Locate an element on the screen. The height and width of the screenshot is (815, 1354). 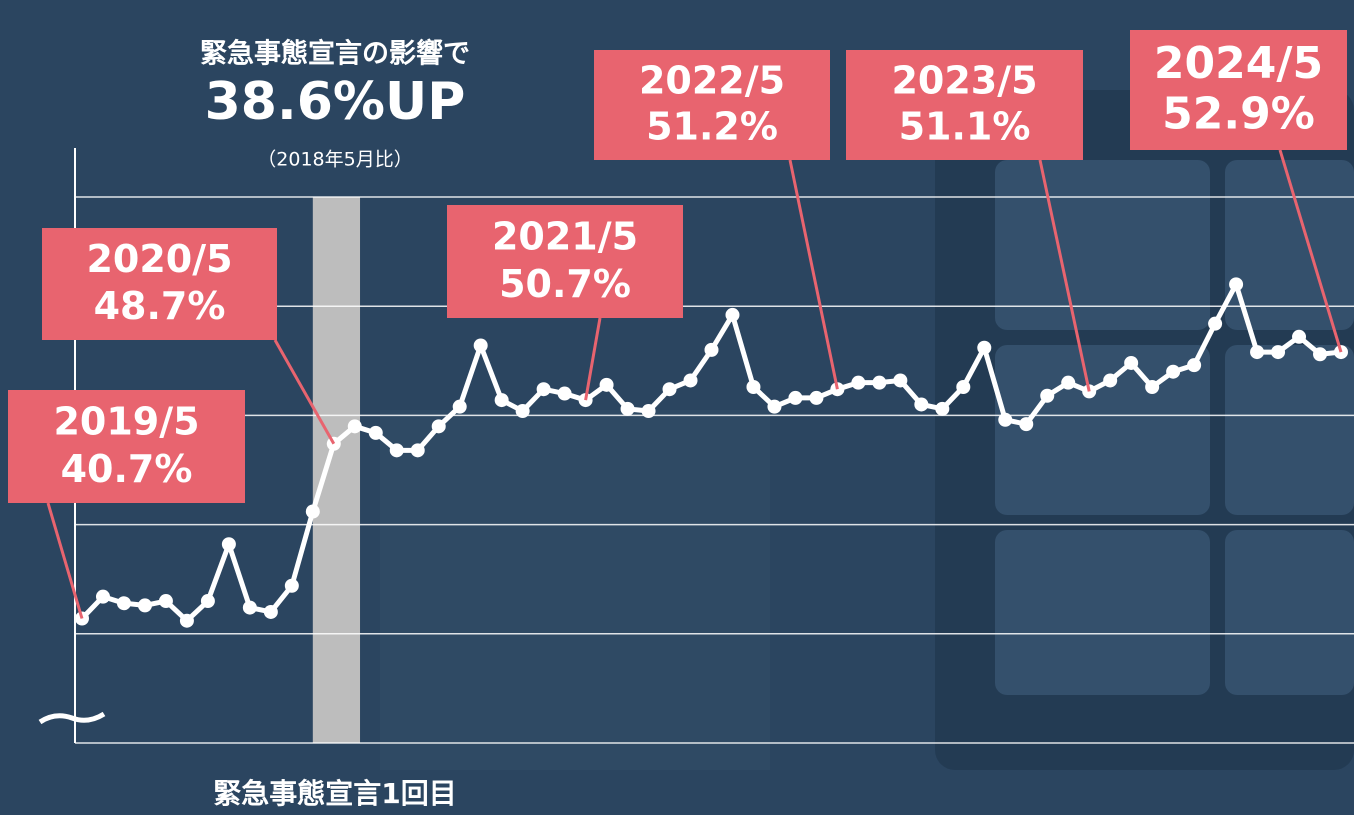
callout-value: 48.7% is located at coordinates (160, 306).